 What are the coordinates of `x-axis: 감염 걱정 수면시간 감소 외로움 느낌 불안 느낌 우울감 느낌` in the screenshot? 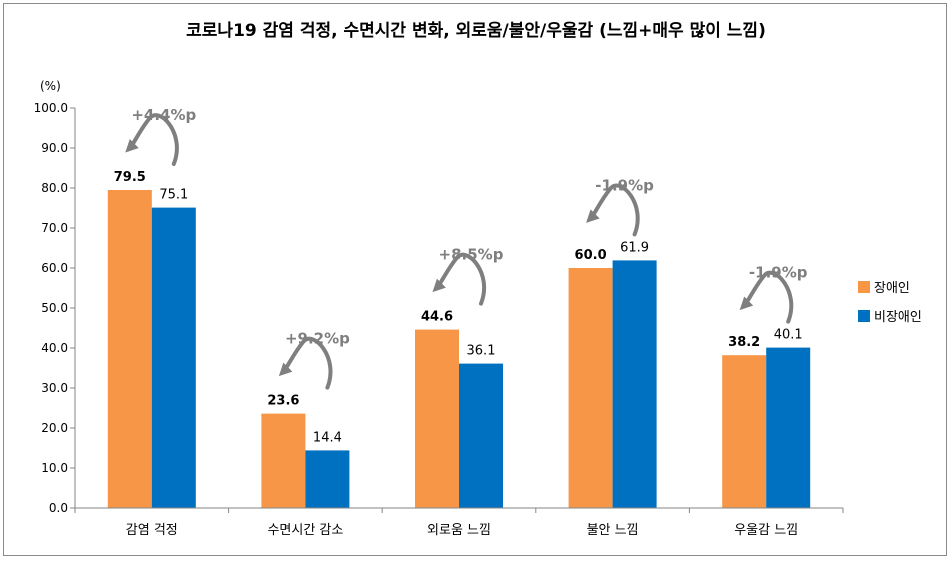 It's located at (459, 522).